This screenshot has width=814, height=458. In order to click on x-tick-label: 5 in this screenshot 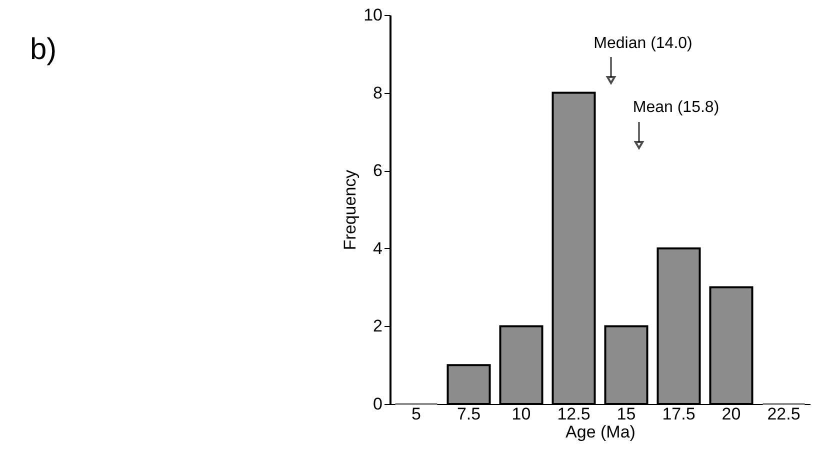, I will do `click(416, 414)`.